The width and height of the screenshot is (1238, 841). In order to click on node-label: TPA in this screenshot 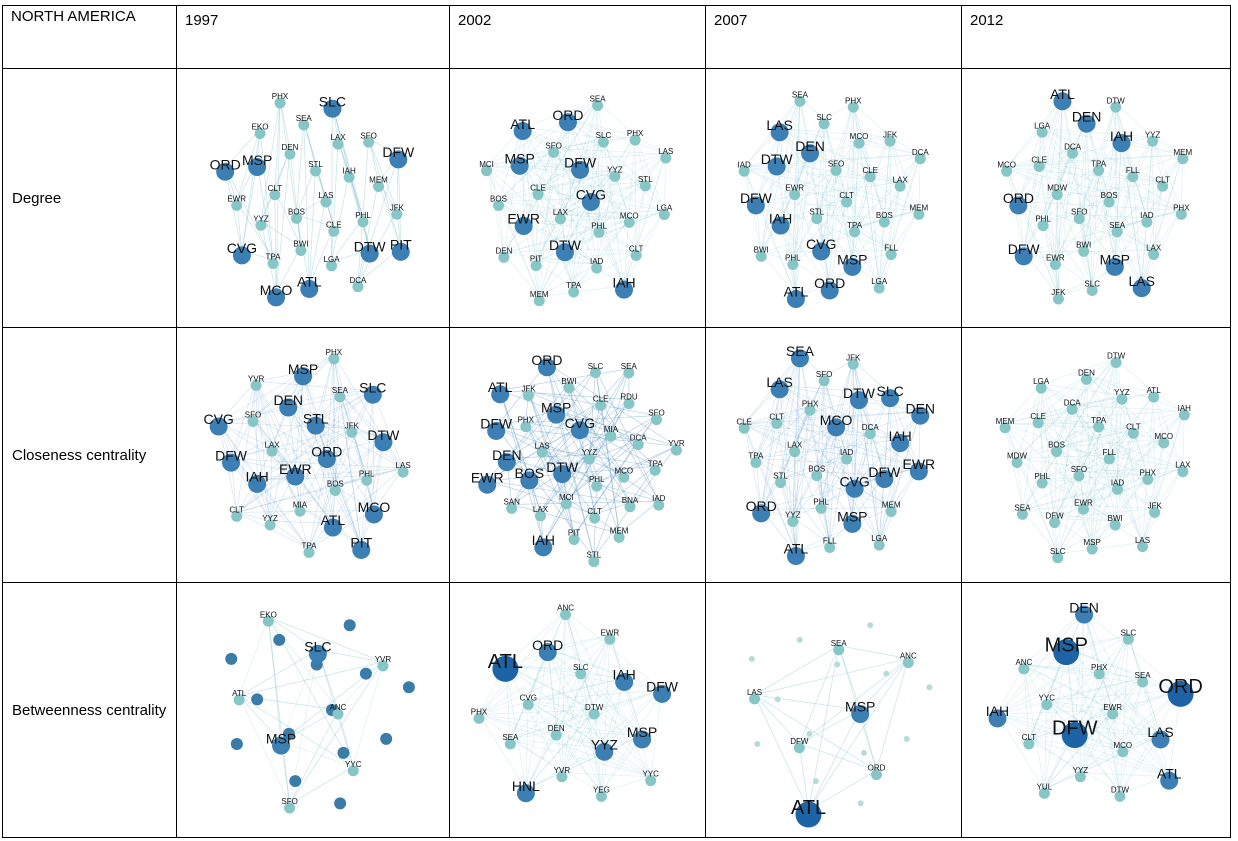, I will do `click(756, 456)`.